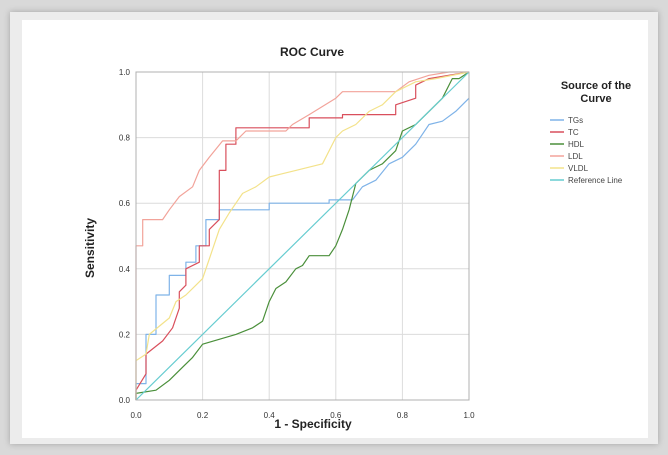  Describe the element at coordinates (578, 168) in the screenshot. I see `legend-entry: VLDL` at that location.